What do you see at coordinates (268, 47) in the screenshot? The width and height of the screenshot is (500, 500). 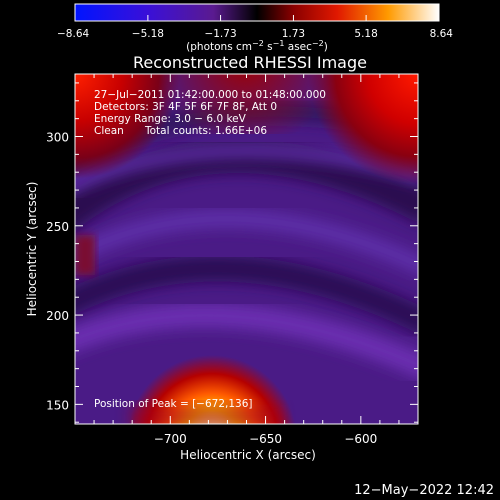 I see `unit-part-2: s` at bounding box center [268, 47].